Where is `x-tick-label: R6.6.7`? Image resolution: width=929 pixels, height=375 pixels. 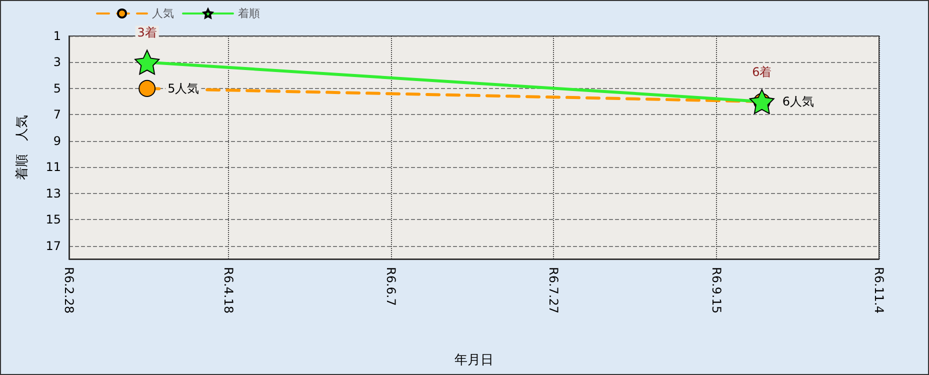
x-tick-label: R6.6.7 is located at coordinates (391, 286).